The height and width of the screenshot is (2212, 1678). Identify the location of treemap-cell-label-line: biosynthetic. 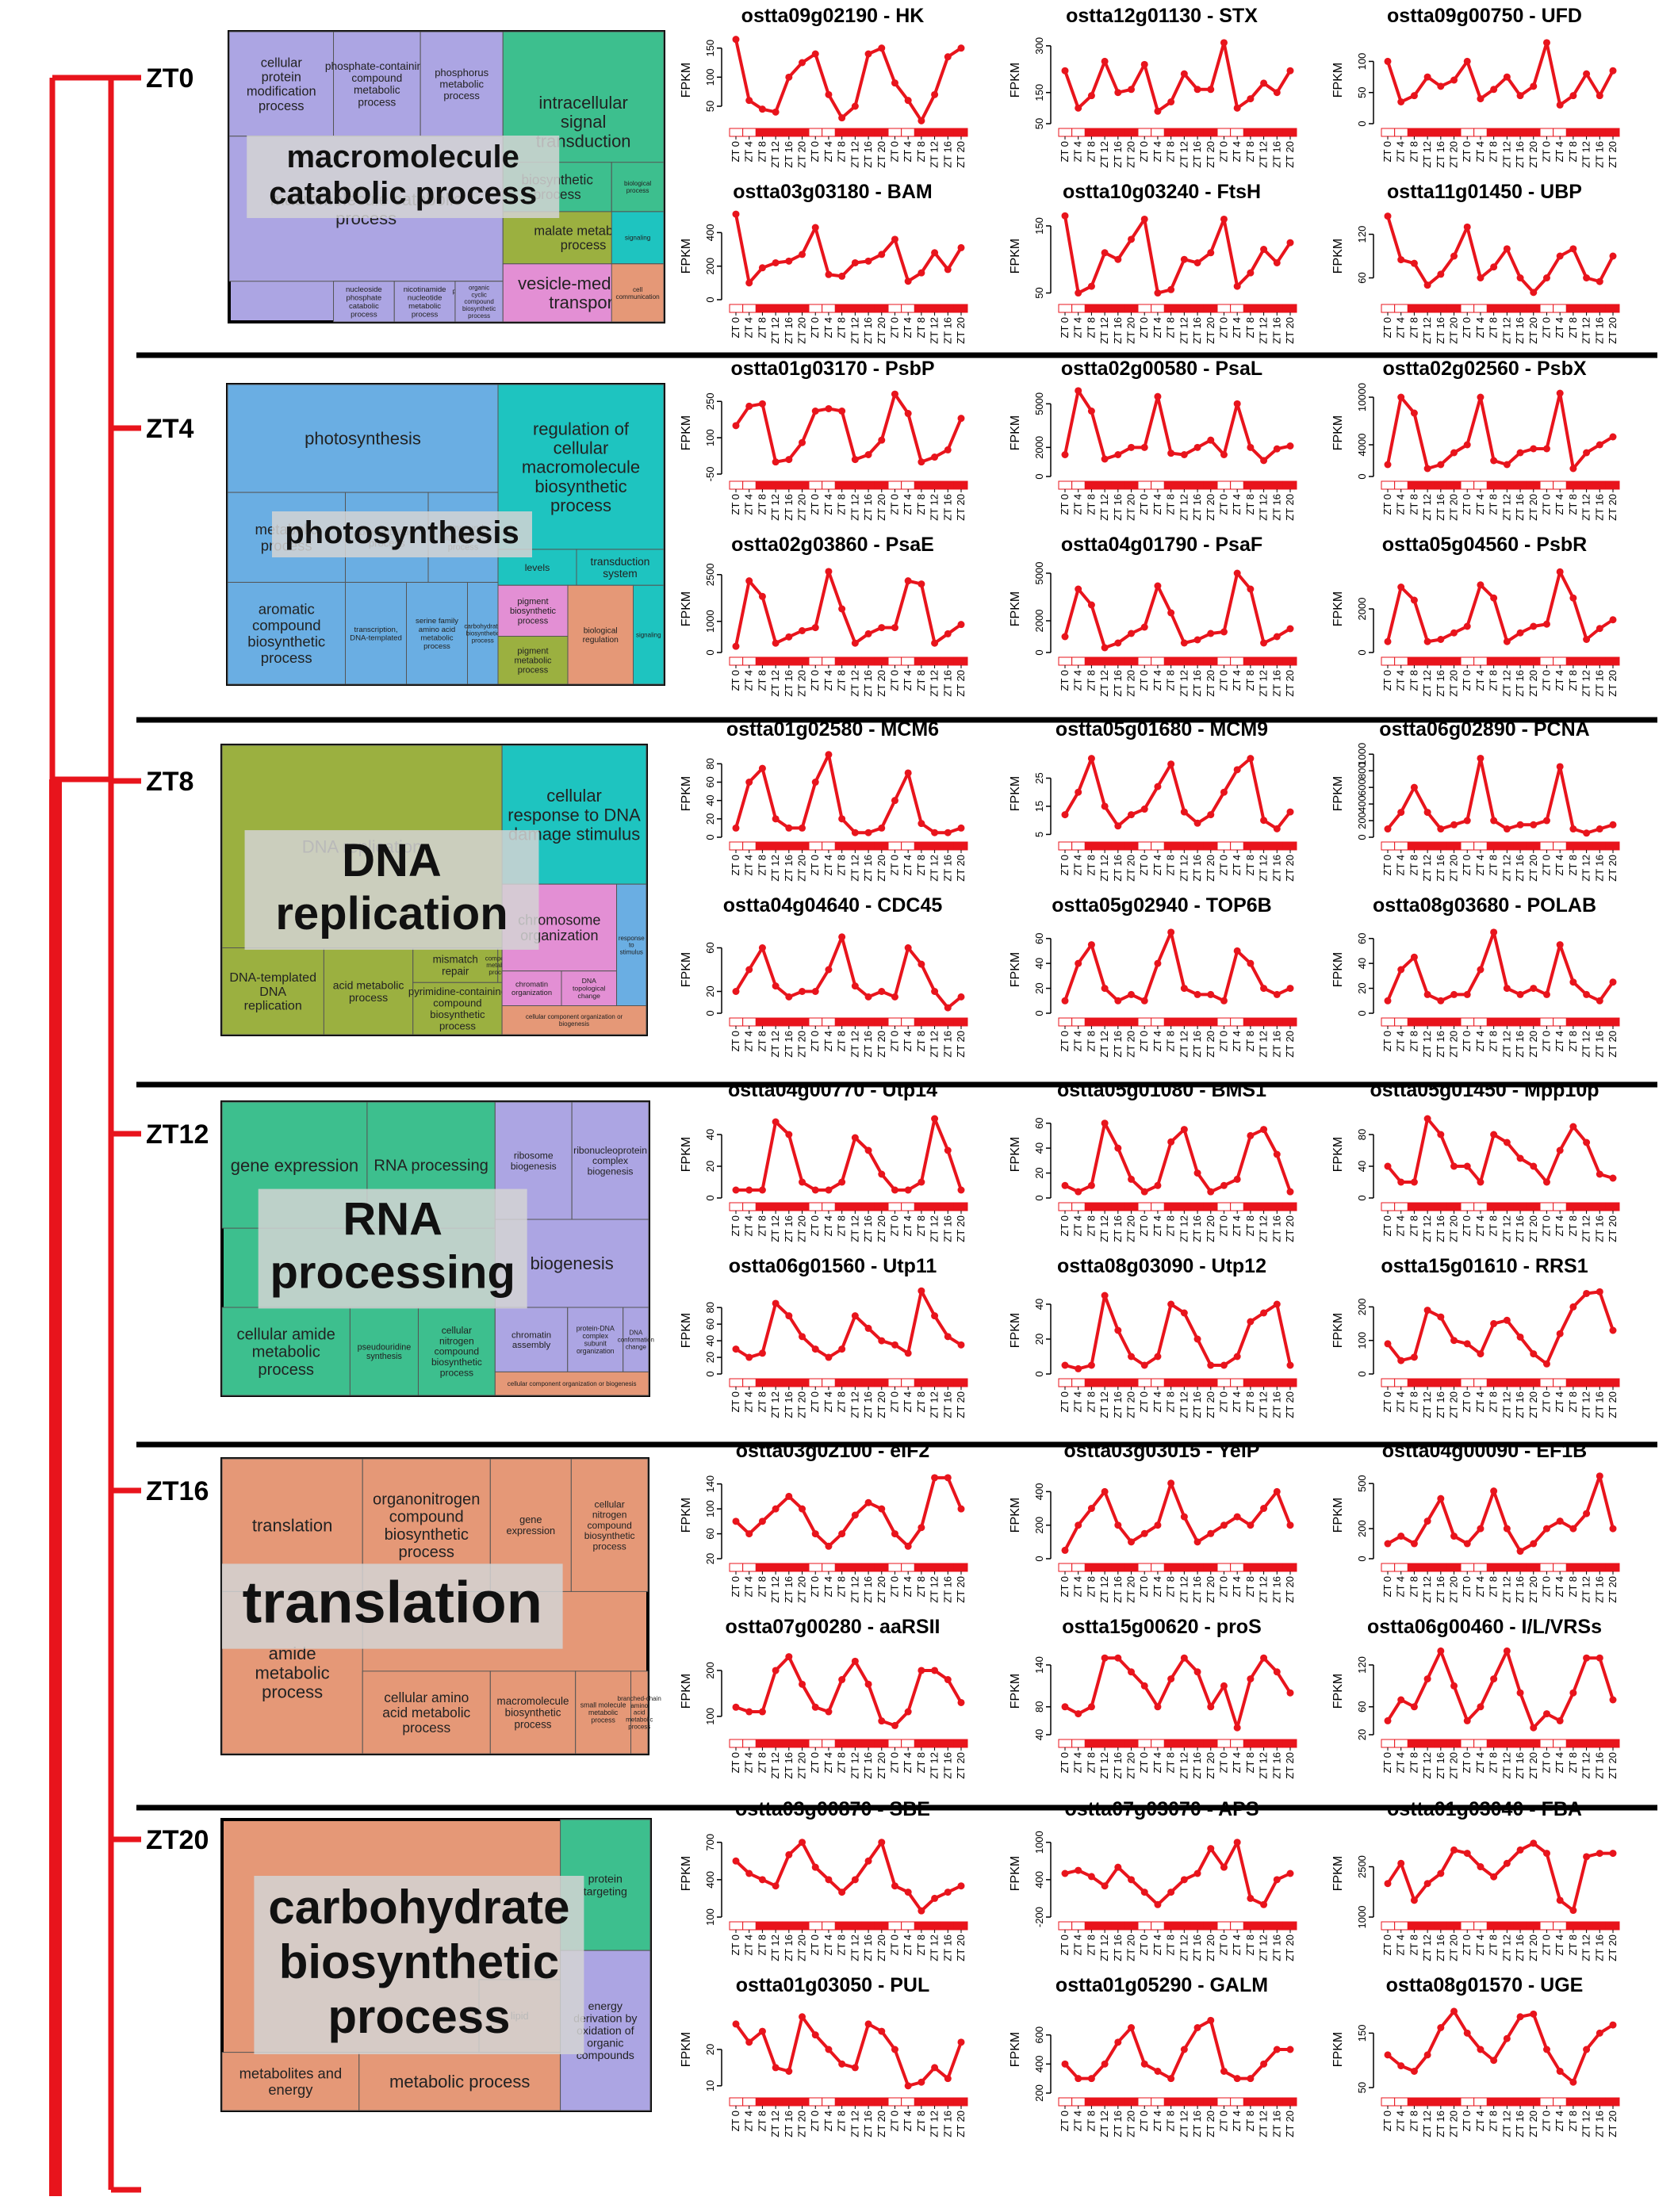
(427, 1535).